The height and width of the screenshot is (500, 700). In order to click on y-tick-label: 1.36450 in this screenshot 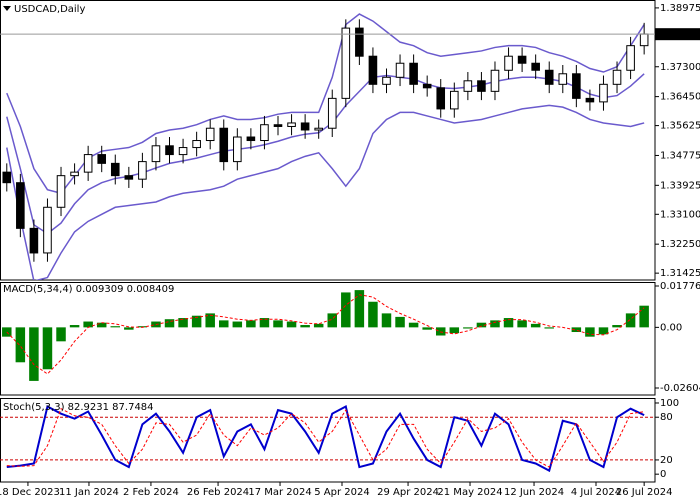, I will do `click(680, 97)`.